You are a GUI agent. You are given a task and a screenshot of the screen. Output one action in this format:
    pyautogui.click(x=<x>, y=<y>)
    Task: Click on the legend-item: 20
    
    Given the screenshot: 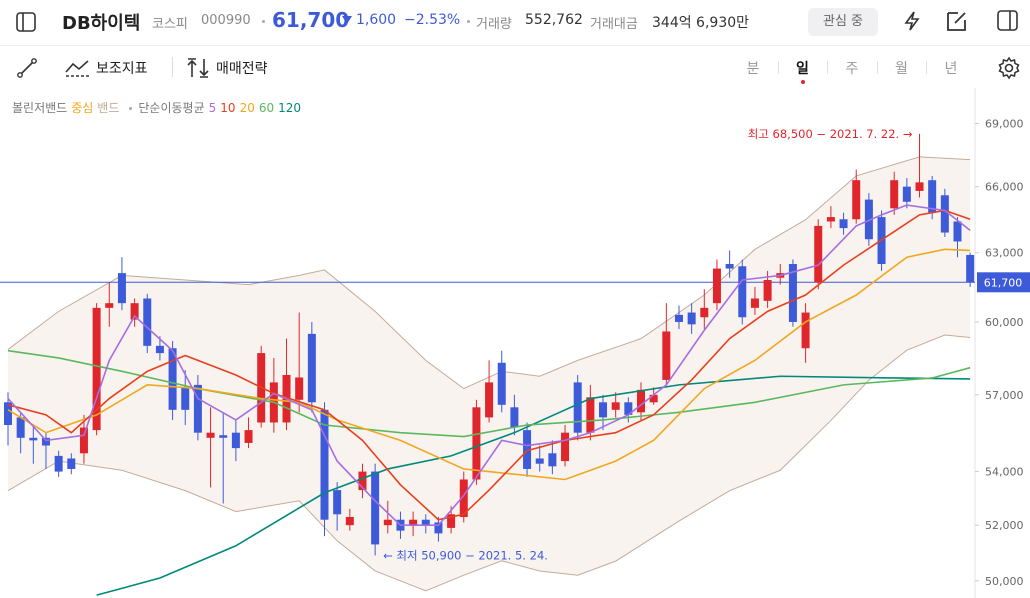 What is the action you would take?
    pyautogui.click(x=247, y=108)
    